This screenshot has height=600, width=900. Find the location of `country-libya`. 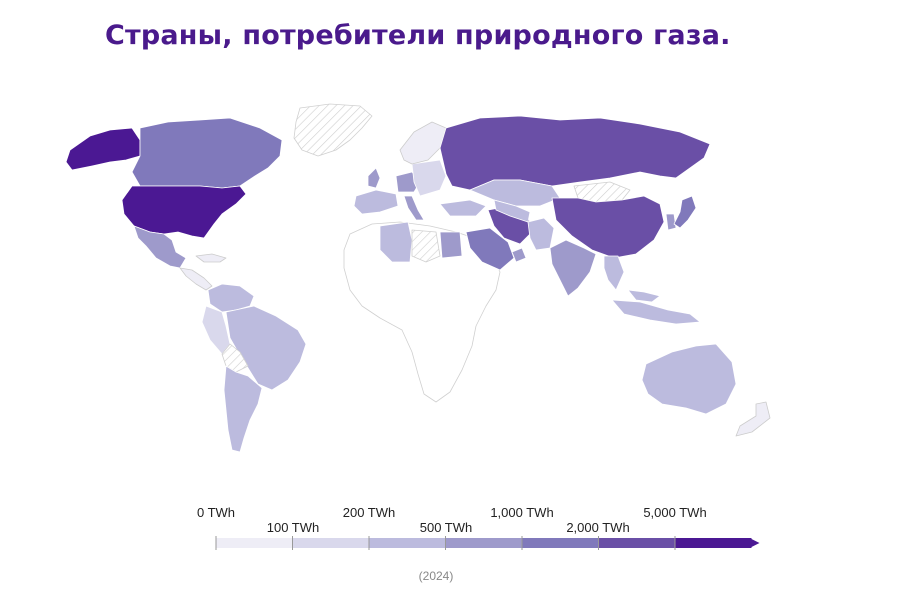

country-libya is located at coordinates (426, 246).